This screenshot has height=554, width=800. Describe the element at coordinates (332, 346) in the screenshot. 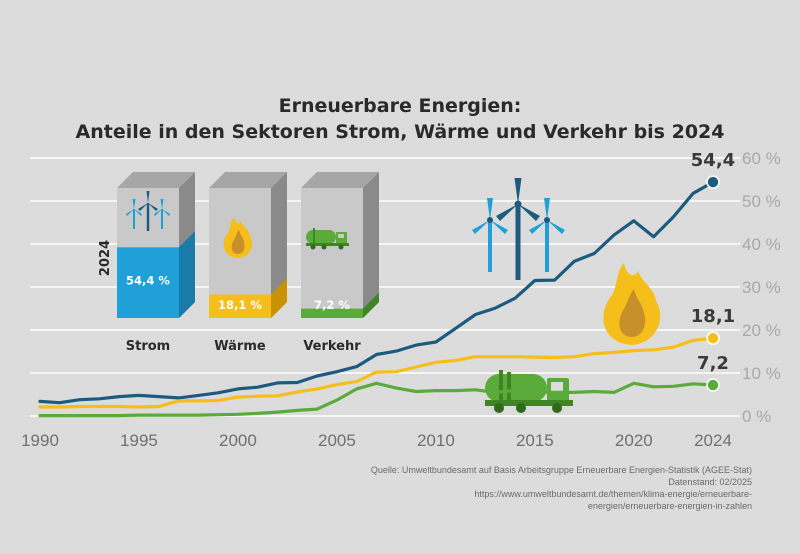

I see `bar-category-label: Verkehr` at that location.